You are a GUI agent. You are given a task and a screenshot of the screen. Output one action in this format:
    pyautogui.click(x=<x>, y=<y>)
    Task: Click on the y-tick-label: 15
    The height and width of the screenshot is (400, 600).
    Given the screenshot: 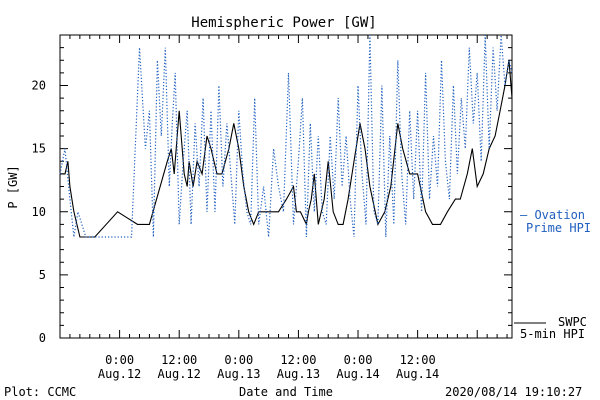 What is the action you would take?
    pyautogui.click(x=39, y=149)
    